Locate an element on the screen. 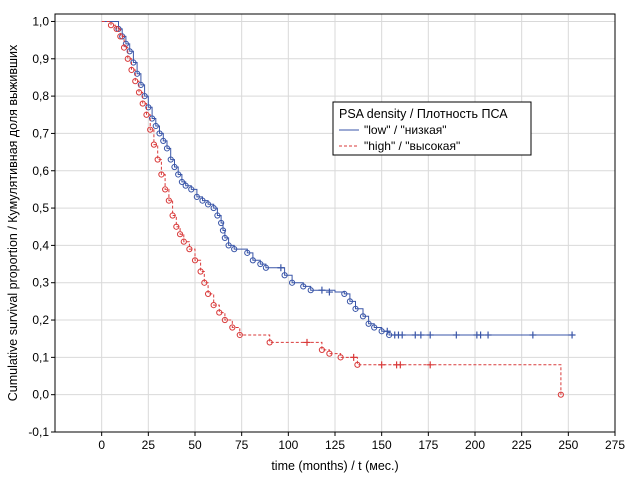 This screenshot has height=479, width=633. y-tick-label: 0,4 is located at coordinates (40, 245).